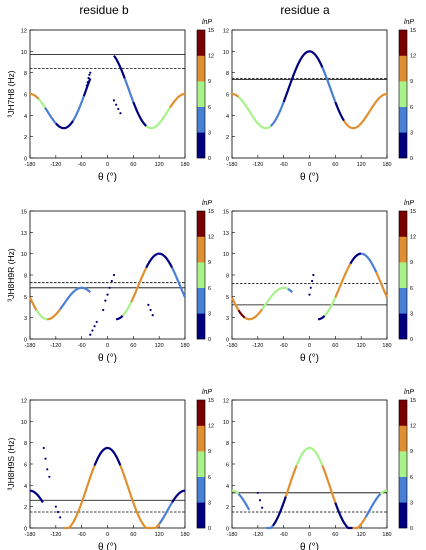 This screenshot has width=426, height=550. Describe the element at coordinates (25, 298) in the screenshot. I see `y-tick-label: 5` at that location.